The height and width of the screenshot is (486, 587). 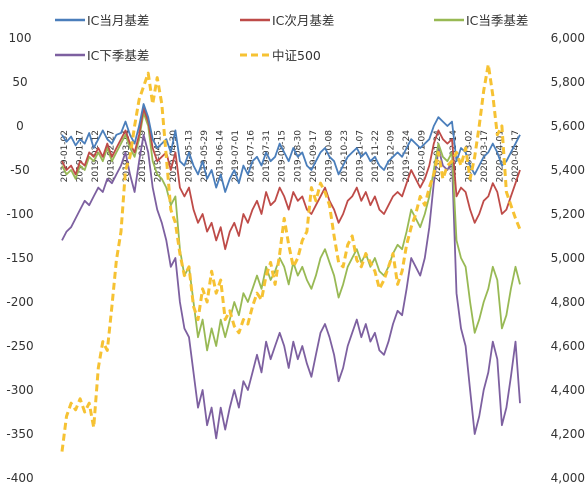 I want to click on left-y-tick-label: -200, so click(x=19, y=302).